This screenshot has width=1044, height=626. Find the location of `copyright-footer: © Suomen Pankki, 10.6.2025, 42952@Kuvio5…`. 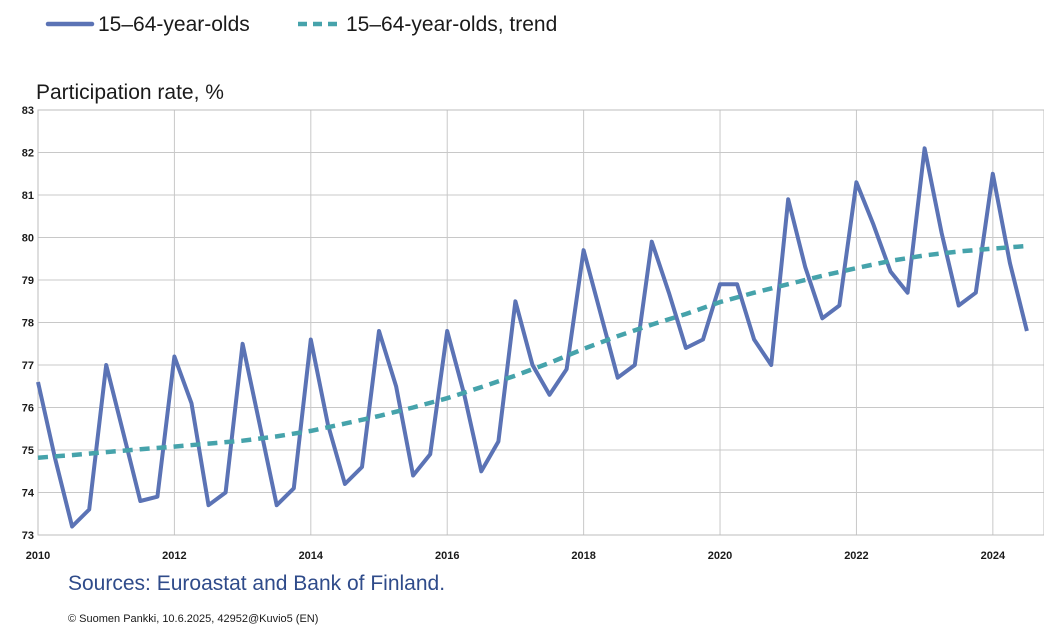

copyright-footer: © Suomen Pankki, 10.6.2025, 42952@Kuvio5… is located at coordinates (193, 619).